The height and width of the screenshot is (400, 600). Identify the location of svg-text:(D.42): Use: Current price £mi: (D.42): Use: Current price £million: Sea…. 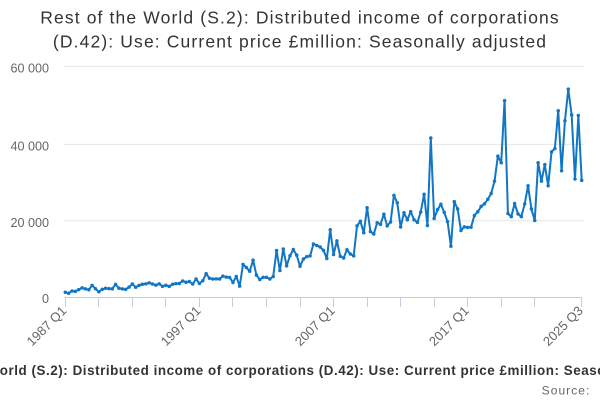
(300, 42).